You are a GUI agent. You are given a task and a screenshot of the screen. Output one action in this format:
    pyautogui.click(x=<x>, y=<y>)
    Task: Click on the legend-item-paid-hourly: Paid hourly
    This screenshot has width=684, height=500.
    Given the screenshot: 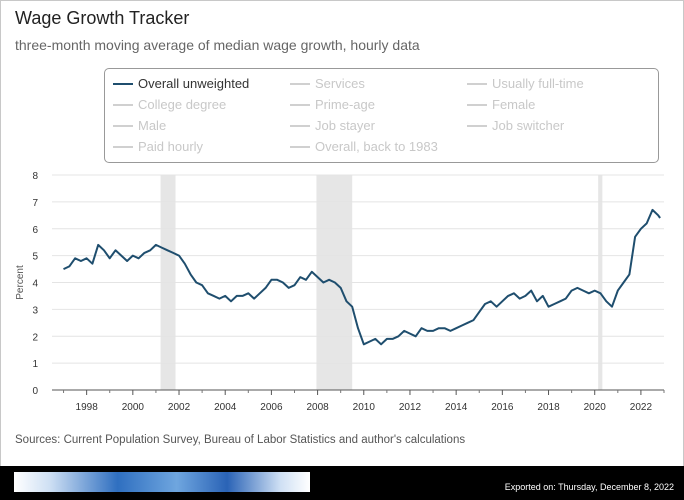 What is the action you would take?
    pyautogui.click(x=158, y=146)
    